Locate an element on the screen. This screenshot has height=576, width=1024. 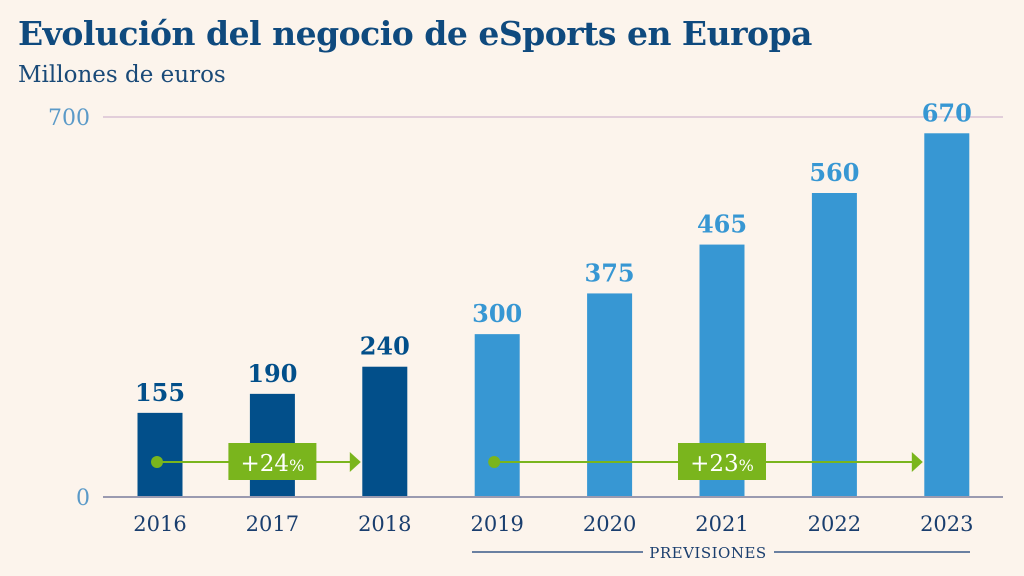
x-tick-label: 2020 is located at coordinates (609, 524).